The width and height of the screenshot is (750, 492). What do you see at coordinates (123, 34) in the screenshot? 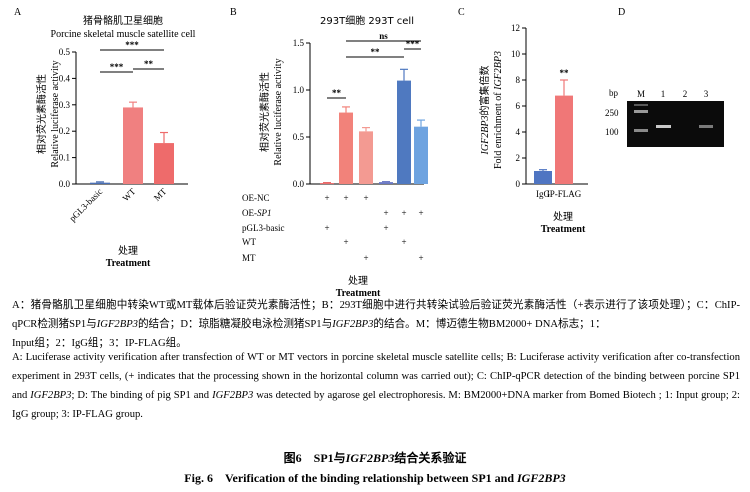
I see `panel-a-title-en: Porcine skeletal muscle satellite cell` at bounding box center [123, 34].